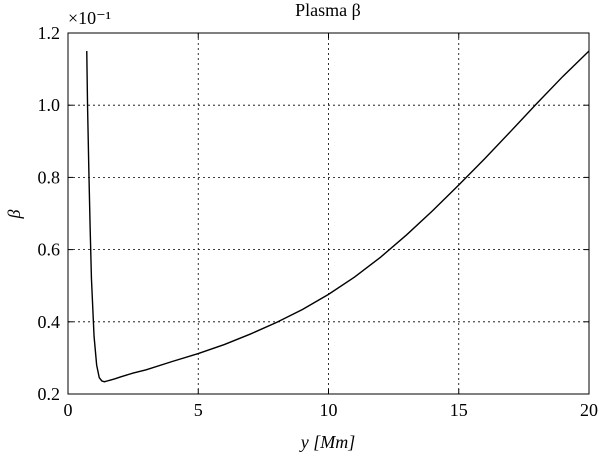 This screenshot has height=456, width=599. What do you see at coordinates (328, 10) in the screenshot?
I see `chart-title: Plasma β` at bounding box center [328, 10].